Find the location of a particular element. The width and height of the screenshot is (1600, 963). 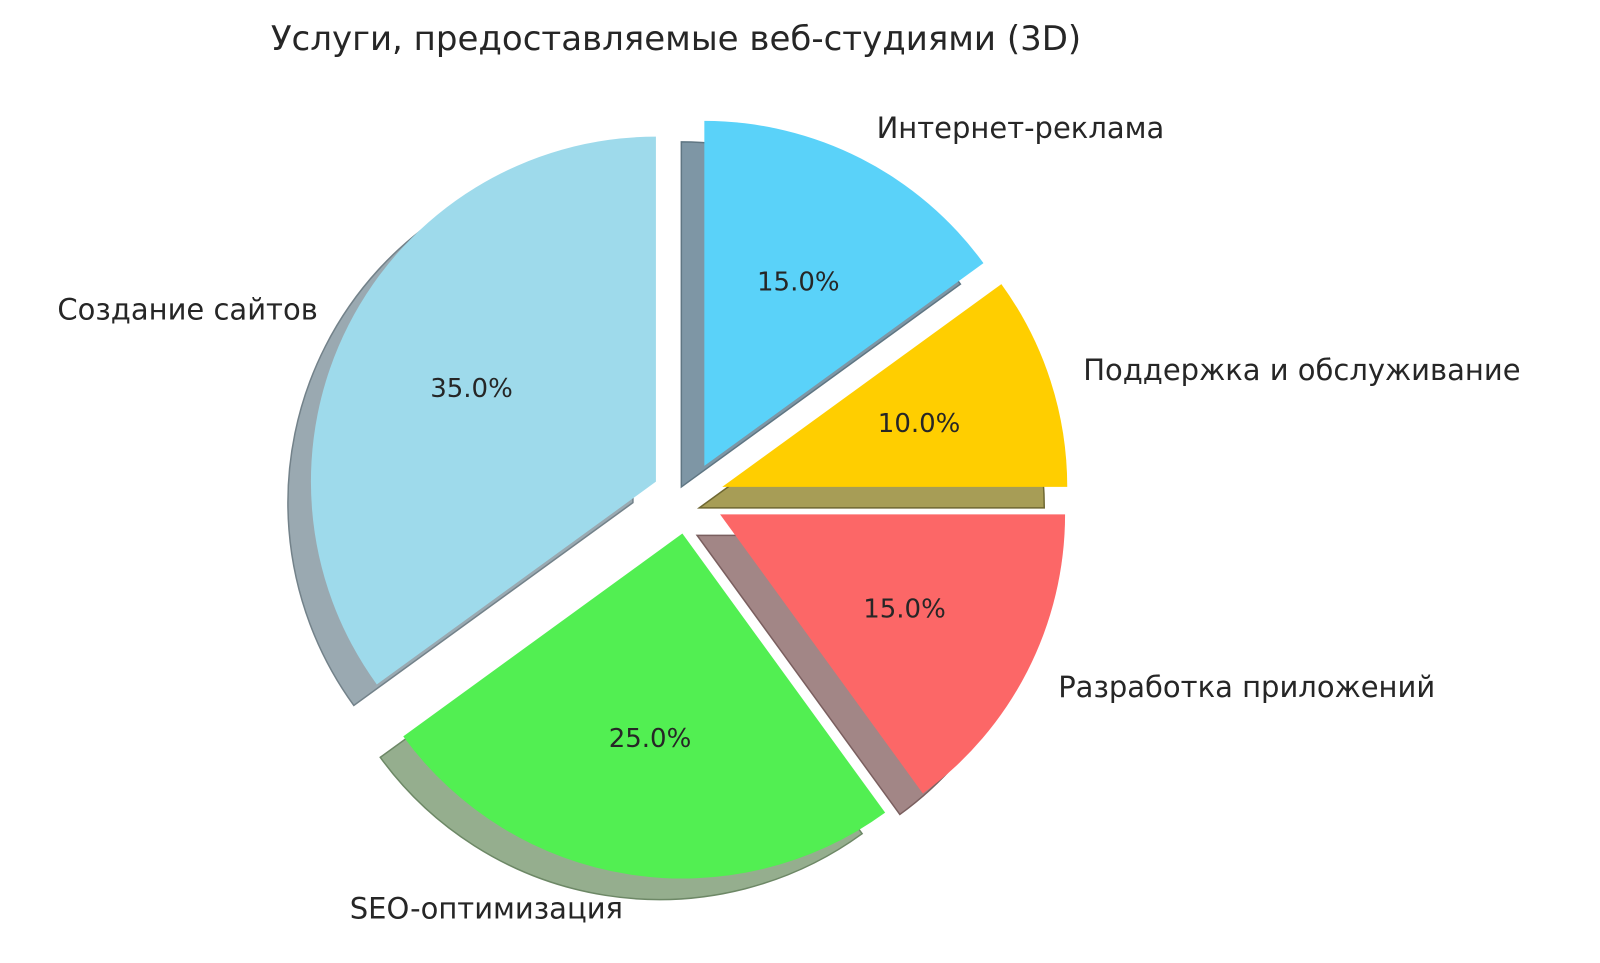

slice-category-label-4: Создание сайтов is located at coordinates (187, 310).